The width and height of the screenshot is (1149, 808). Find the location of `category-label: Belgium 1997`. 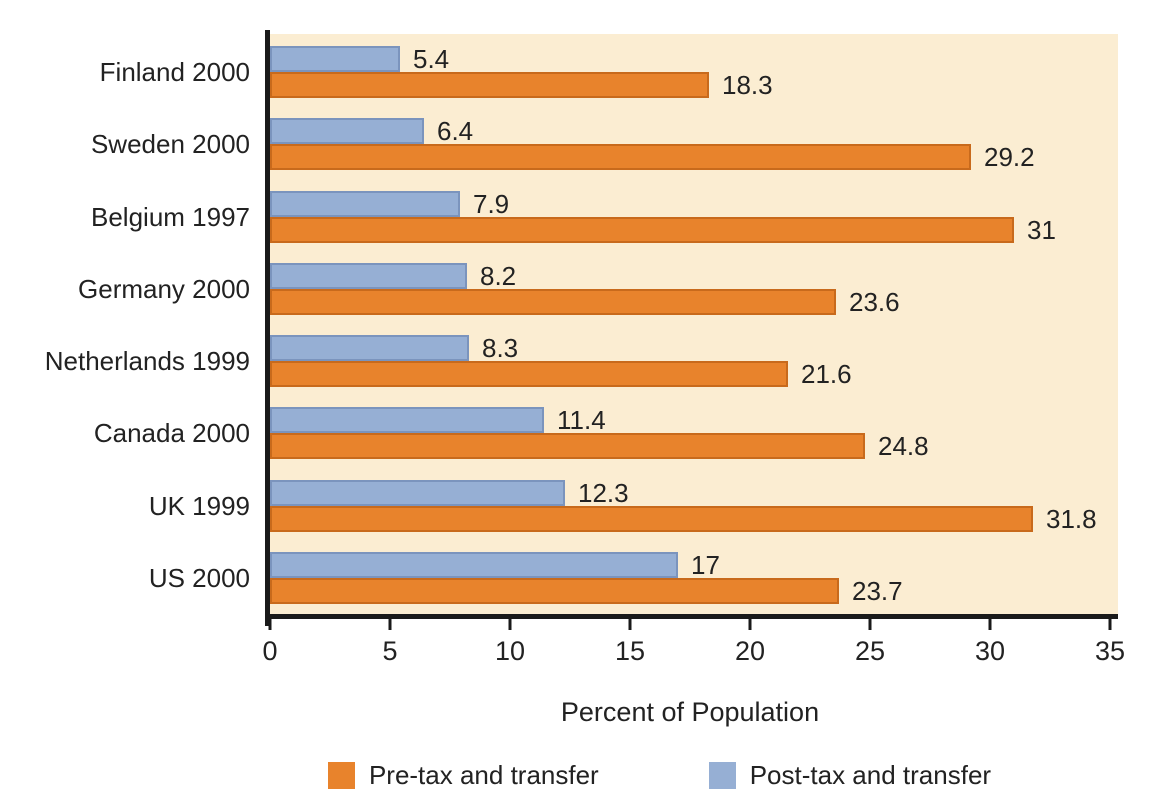

category-label: Belgium 1997 is located at coordinates (170, 217).